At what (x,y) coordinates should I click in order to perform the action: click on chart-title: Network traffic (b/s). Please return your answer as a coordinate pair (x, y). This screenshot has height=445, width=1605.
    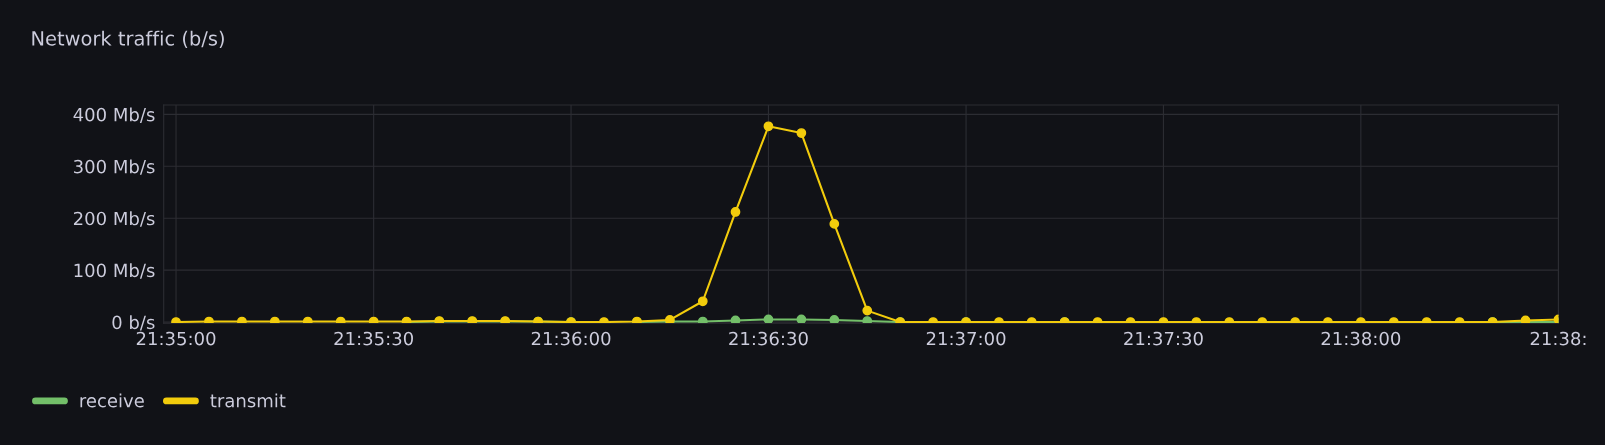
    Looking at the image, I should click on (128, 39).